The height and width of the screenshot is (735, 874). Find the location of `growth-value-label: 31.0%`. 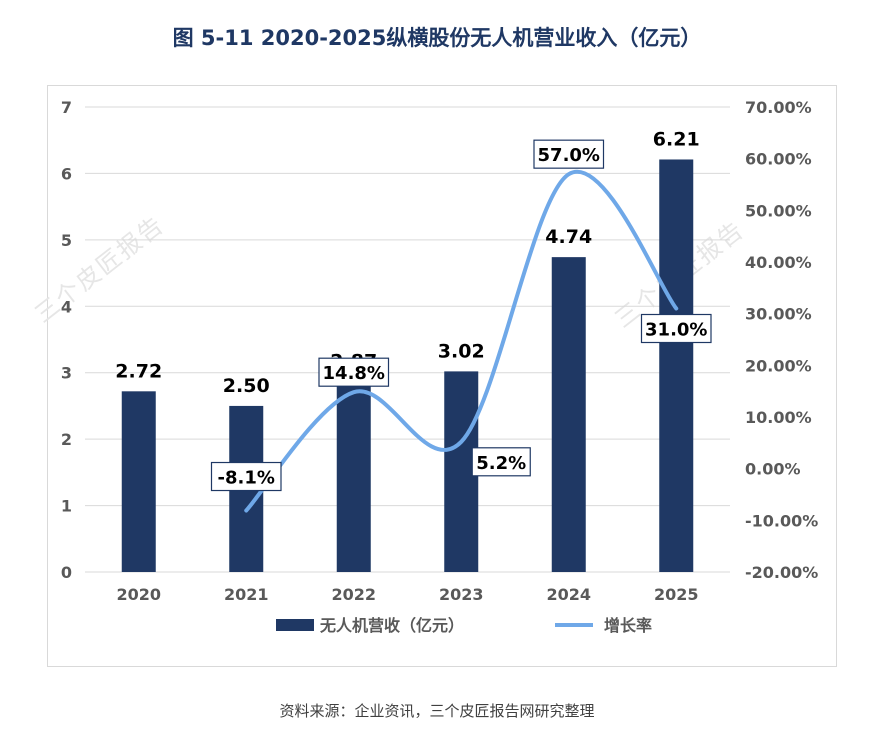

growth-value-label: 31.0% is located at coordinates (676, 330).